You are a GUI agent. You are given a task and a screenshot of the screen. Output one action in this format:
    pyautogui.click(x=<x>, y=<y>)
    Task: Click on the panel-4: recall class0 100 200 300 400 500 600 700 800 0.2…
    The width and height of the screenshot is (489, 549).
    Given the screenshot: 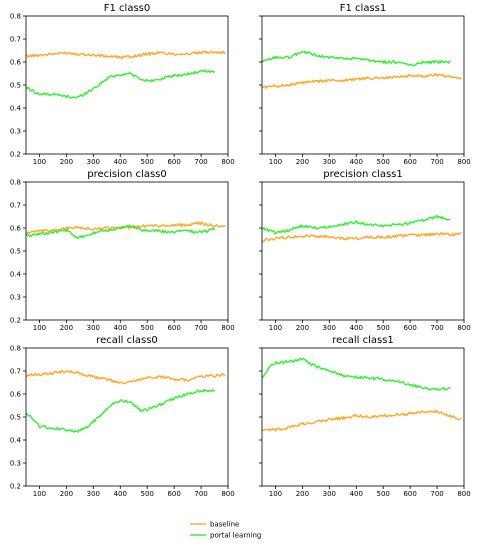 What is the action you would take?
    pyautogui.click(x=122, y=416)
    